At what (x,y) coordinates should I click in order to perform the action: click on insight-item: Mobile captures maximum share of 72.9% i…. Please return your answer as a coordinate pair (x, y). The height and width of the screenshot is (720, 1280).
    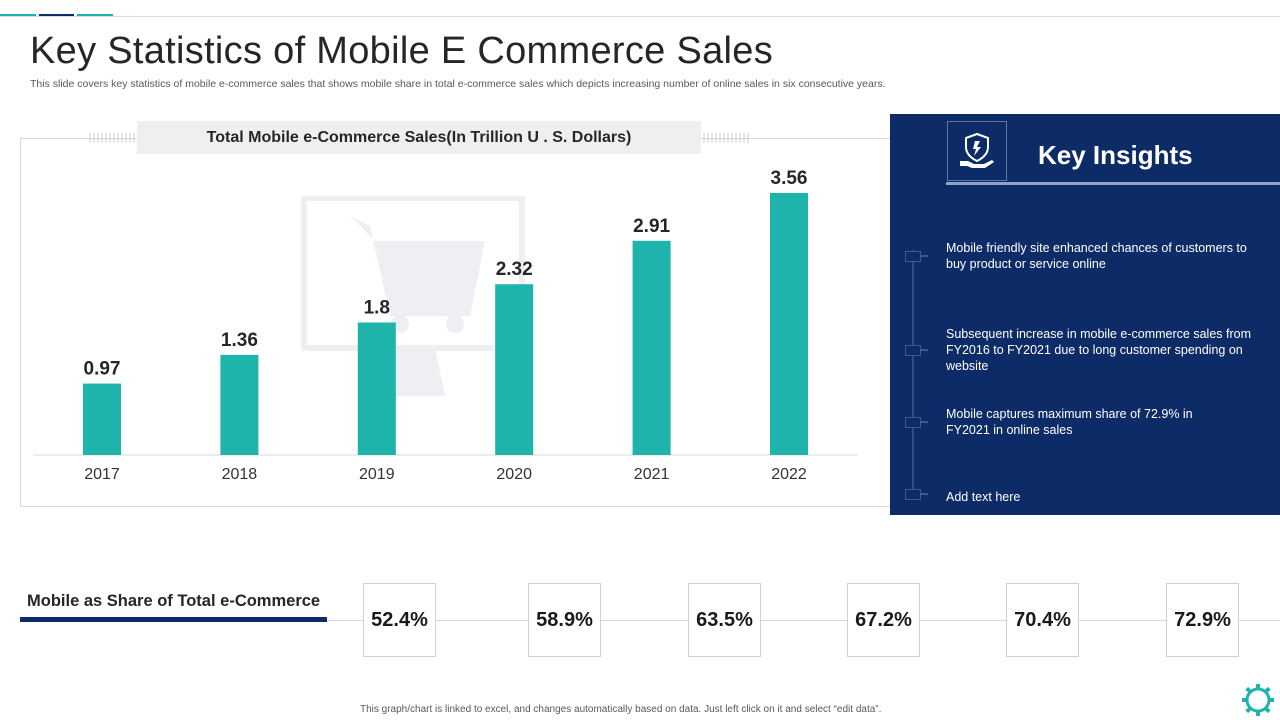
    Looking at the image, I should click on (1069, 422).